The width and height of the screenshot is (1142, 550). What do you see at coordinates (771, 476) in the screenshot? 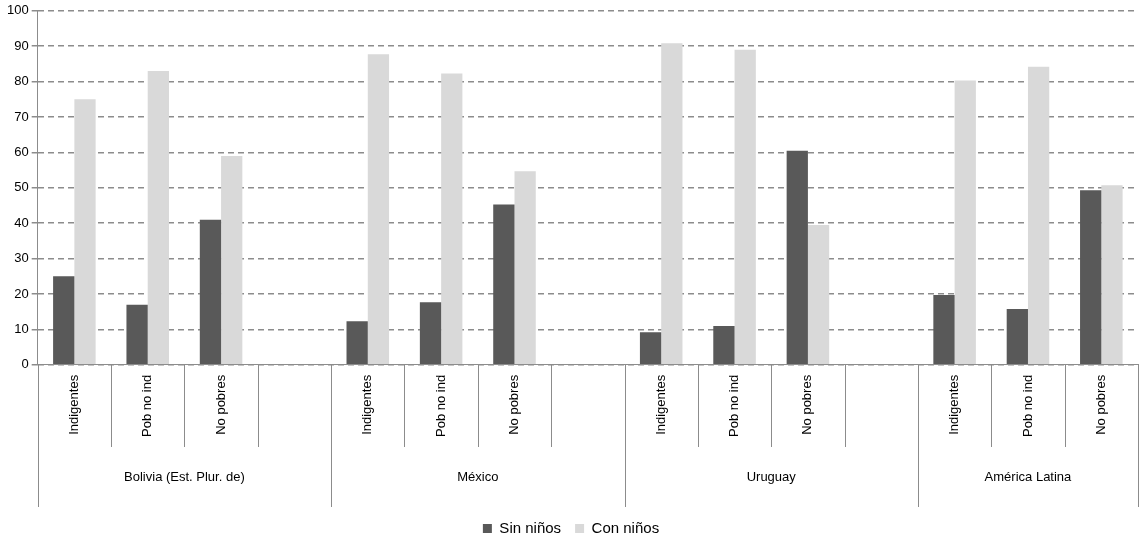
I see `text: Uruguay` at bounding box center [771, 476].